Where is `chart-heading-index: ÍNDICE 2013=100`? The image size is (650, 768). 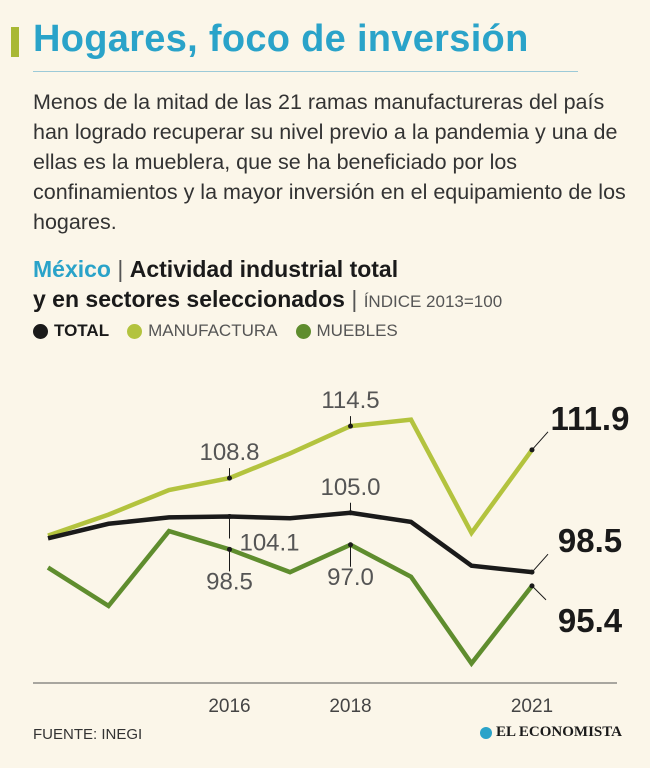
chart-heading-index: ÍNDICE 2013=100 is located at coordinates (433, 301).